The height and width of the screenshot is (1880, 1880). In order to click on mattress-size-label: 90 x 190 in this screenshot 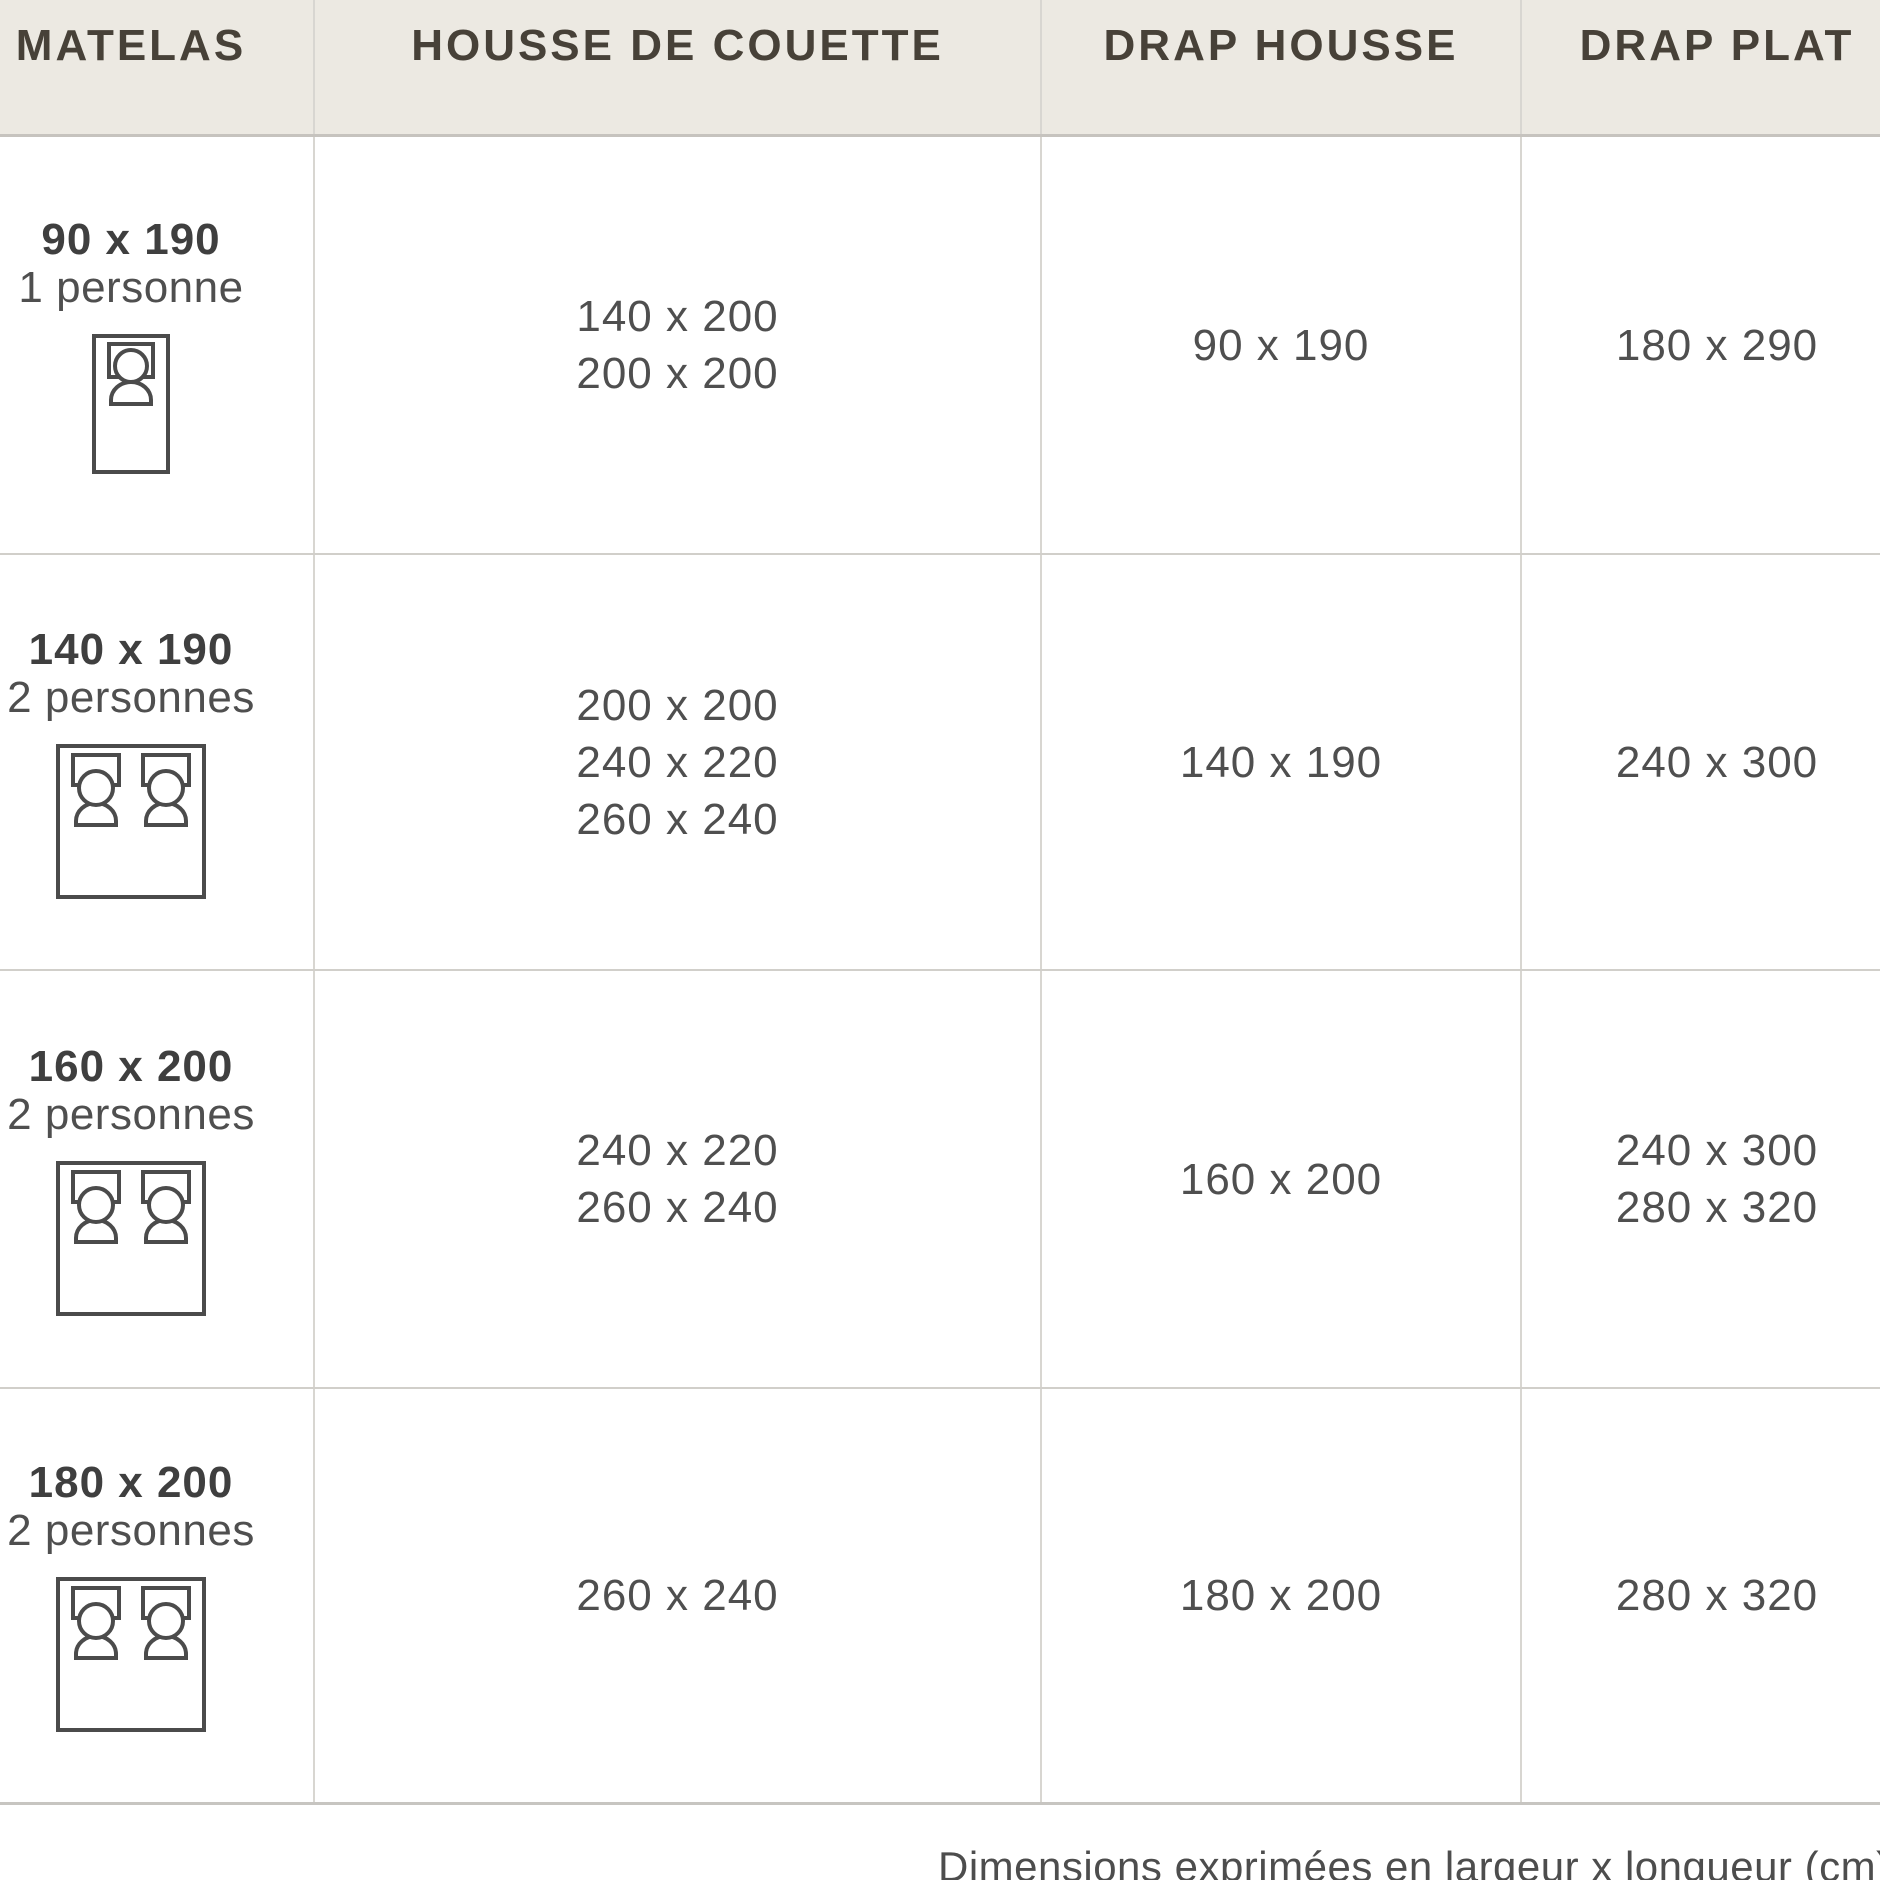, I will do `click(131, 239)`.